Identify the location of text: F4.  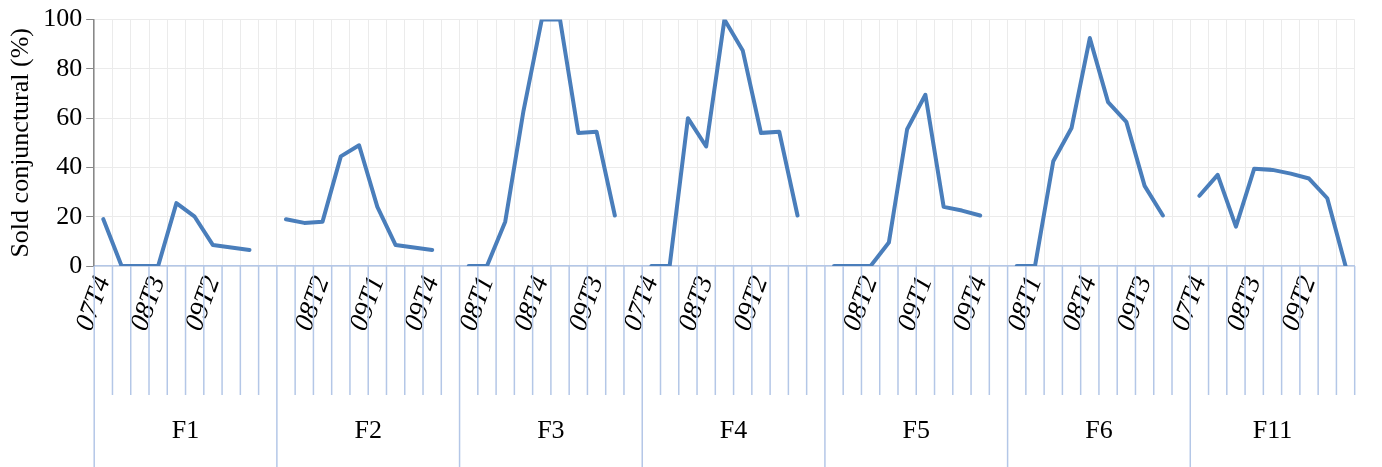
(733, 429).